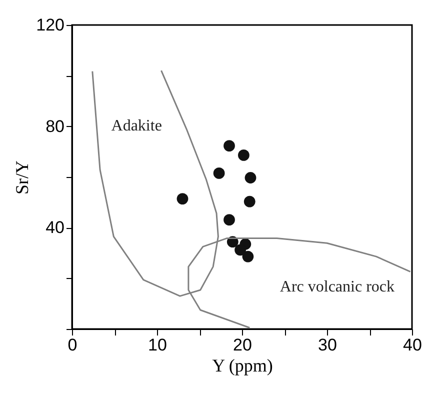 The height and width of the screenshot is (404, 430). Describe the element at coordinates (337, 287) in the screenshot. I see `annotation: Arc volcanic rock` at that location.